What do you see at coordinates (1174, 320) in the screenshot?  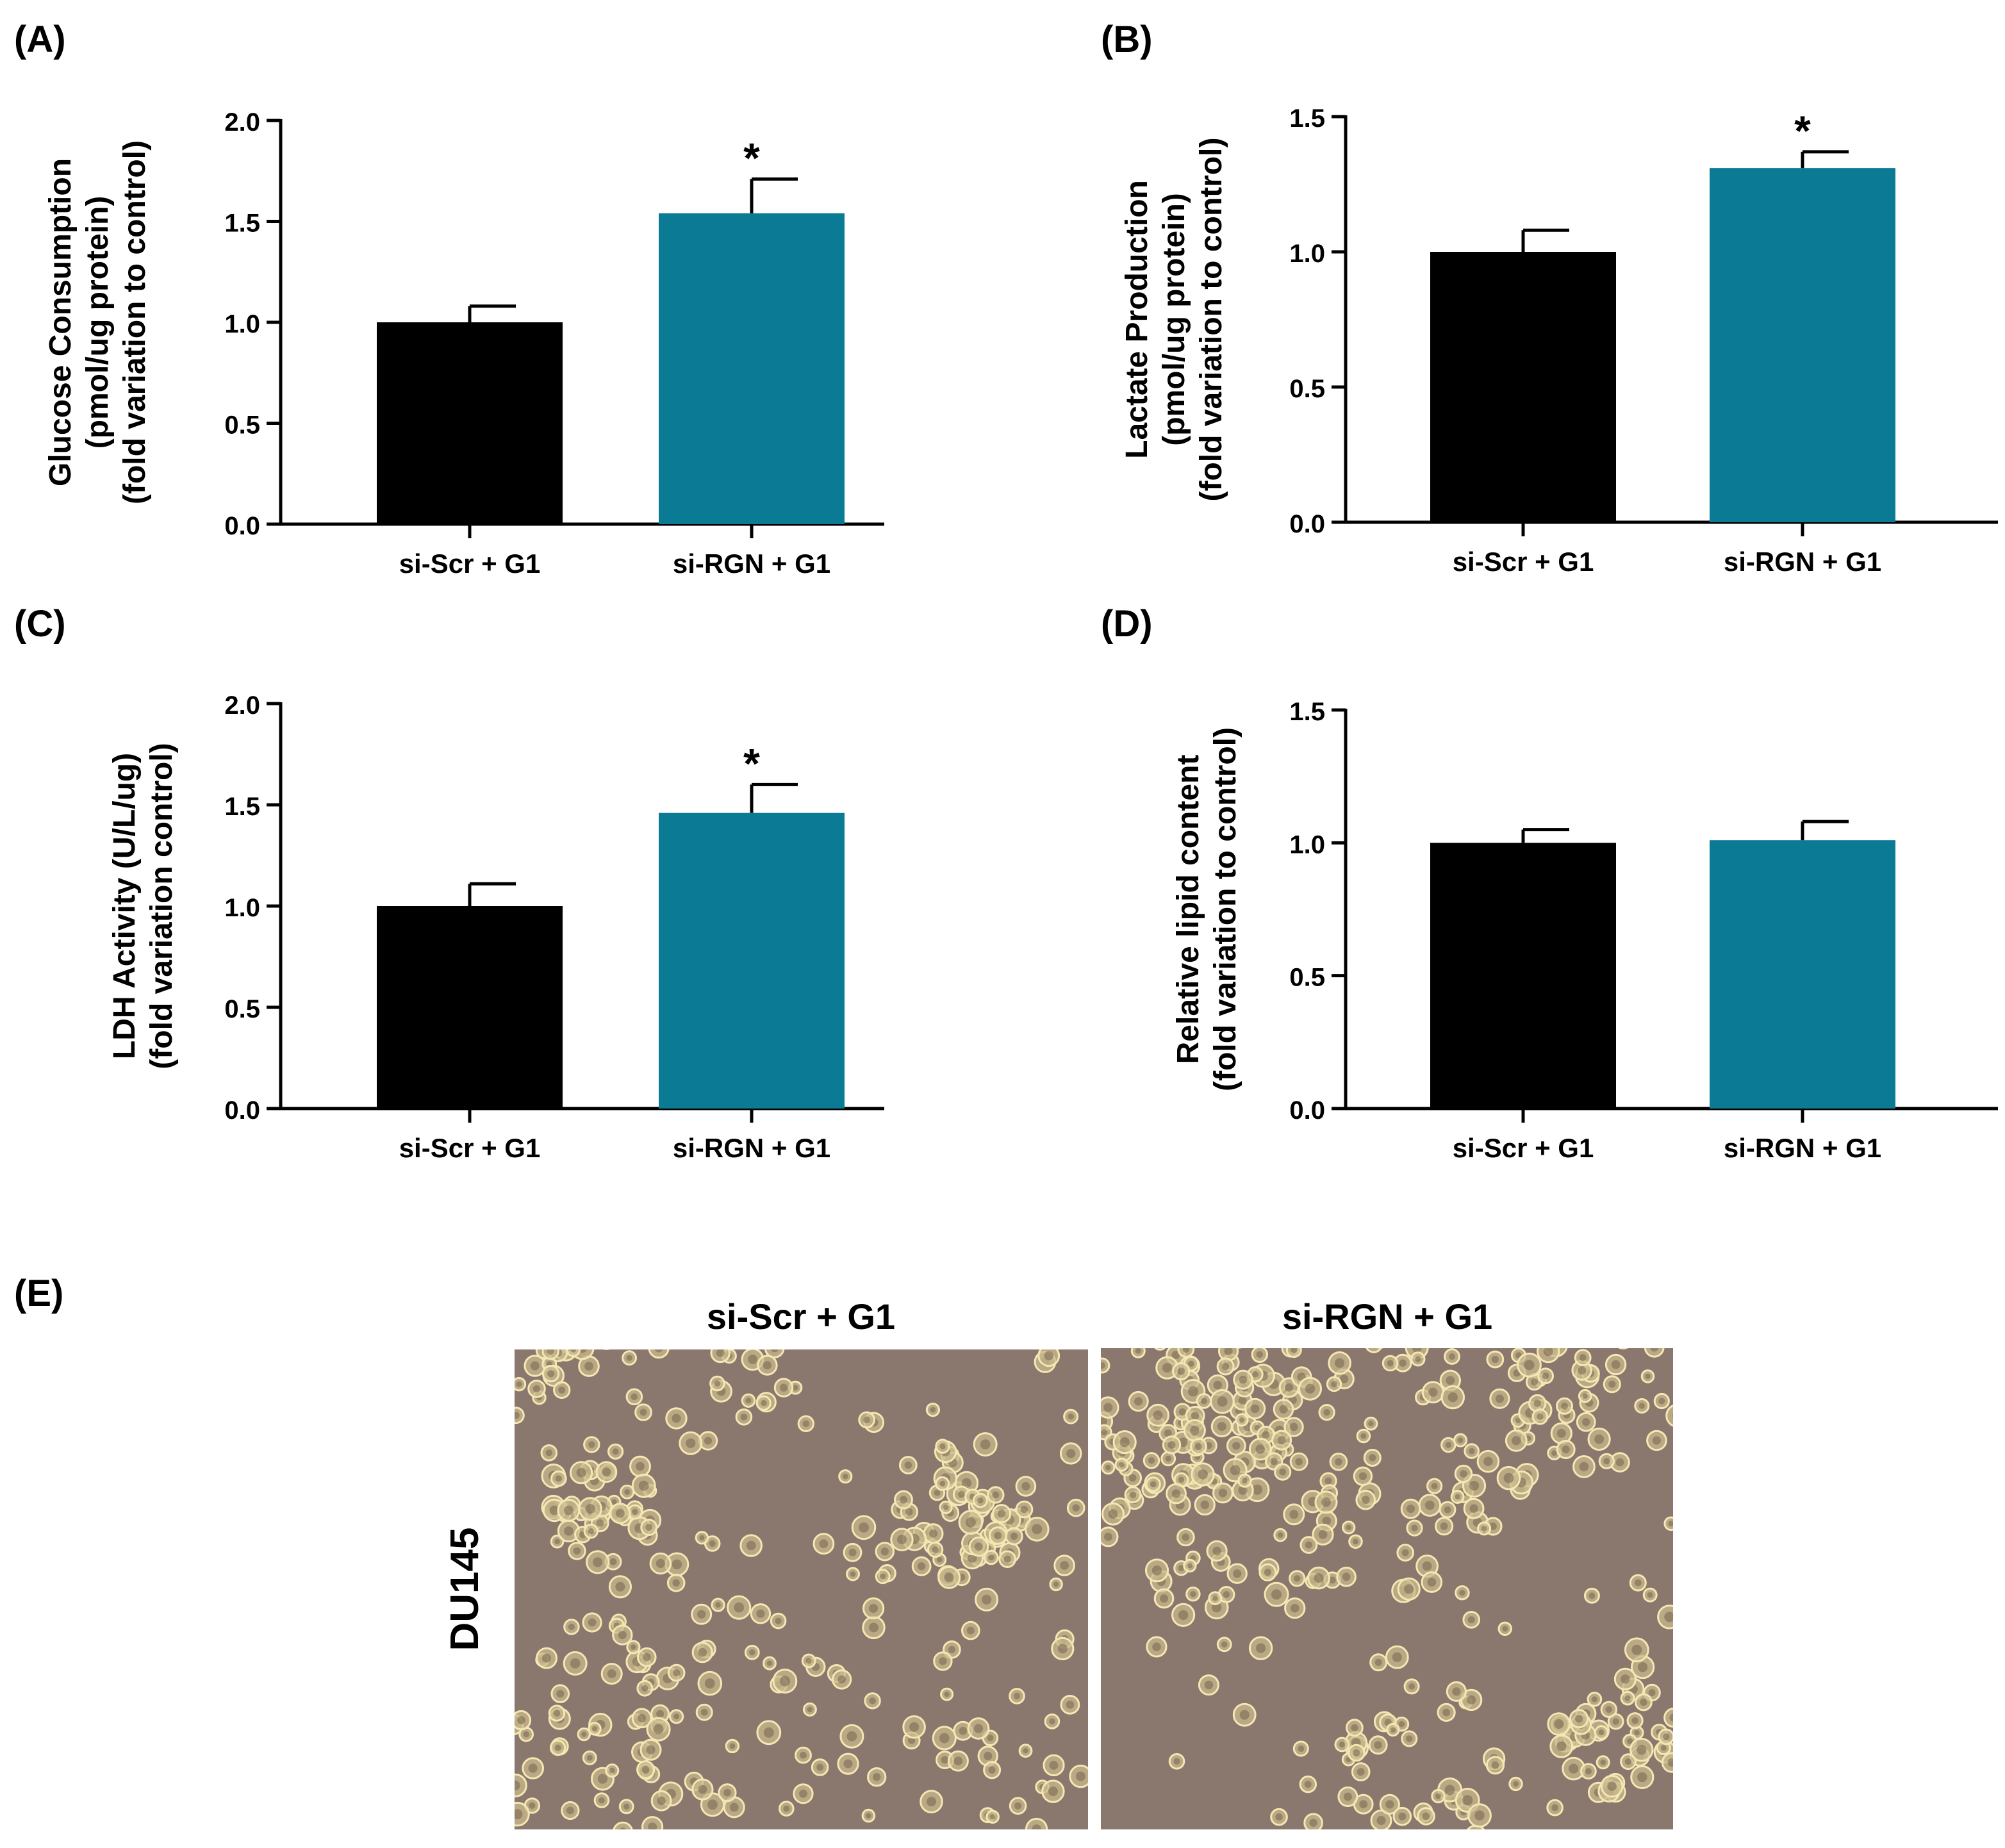 I see `y-axis-label-b: (pmol/ug protein)` at bounding box center [1174, 320].